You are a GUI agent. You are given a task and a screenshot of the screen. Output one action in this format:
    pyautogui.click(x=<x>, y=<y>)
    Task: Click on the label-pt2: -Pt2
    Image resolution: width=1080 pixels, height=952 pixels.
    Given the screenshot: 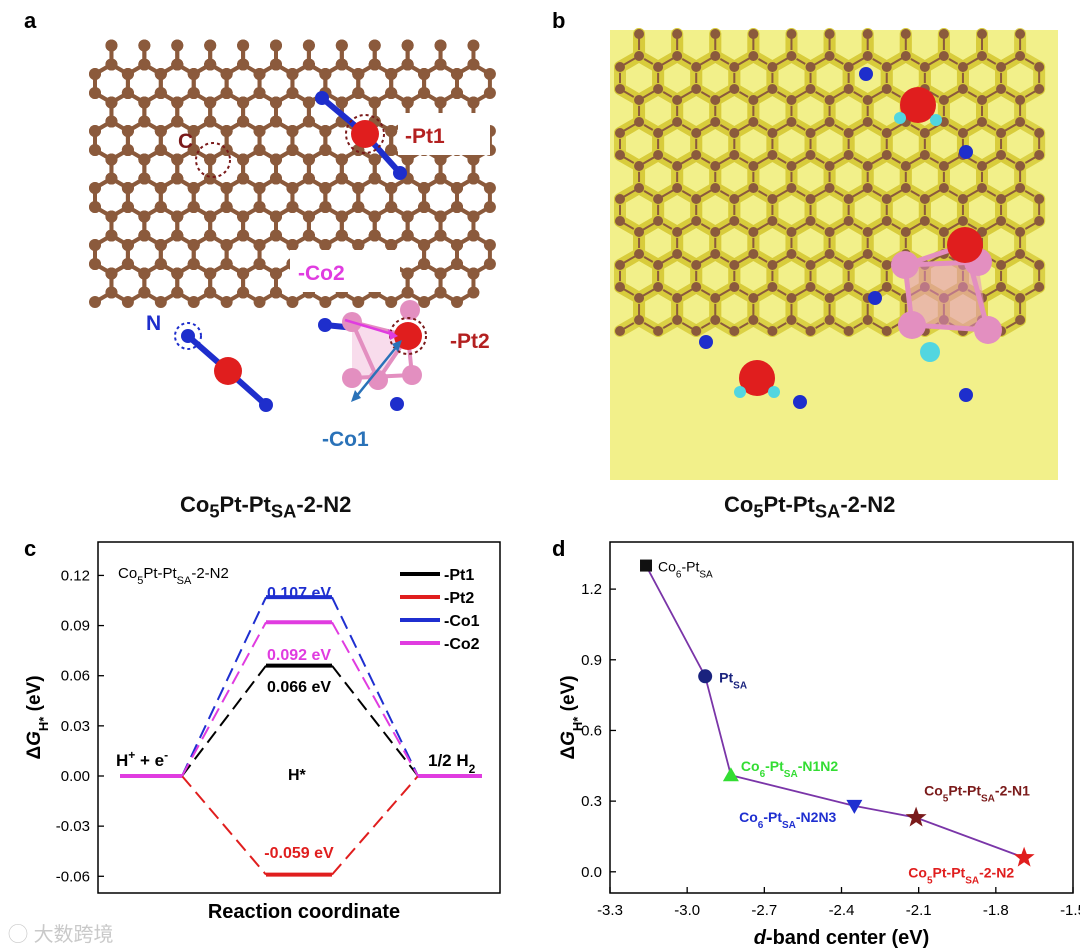 What is the action you would take?
    pyautogui.click(x=470, y=341)
    